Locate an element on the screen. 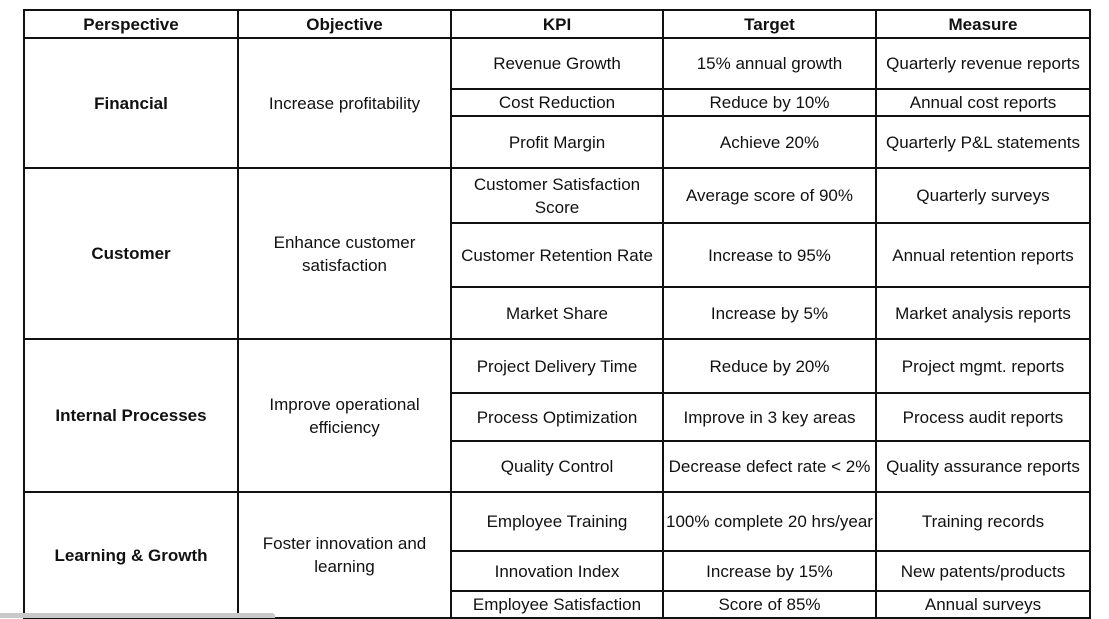 Image resolution: width=1109 pixels, height=619 pixels. kpi-cell: Process Optimization is located at coordinates (557, 417).